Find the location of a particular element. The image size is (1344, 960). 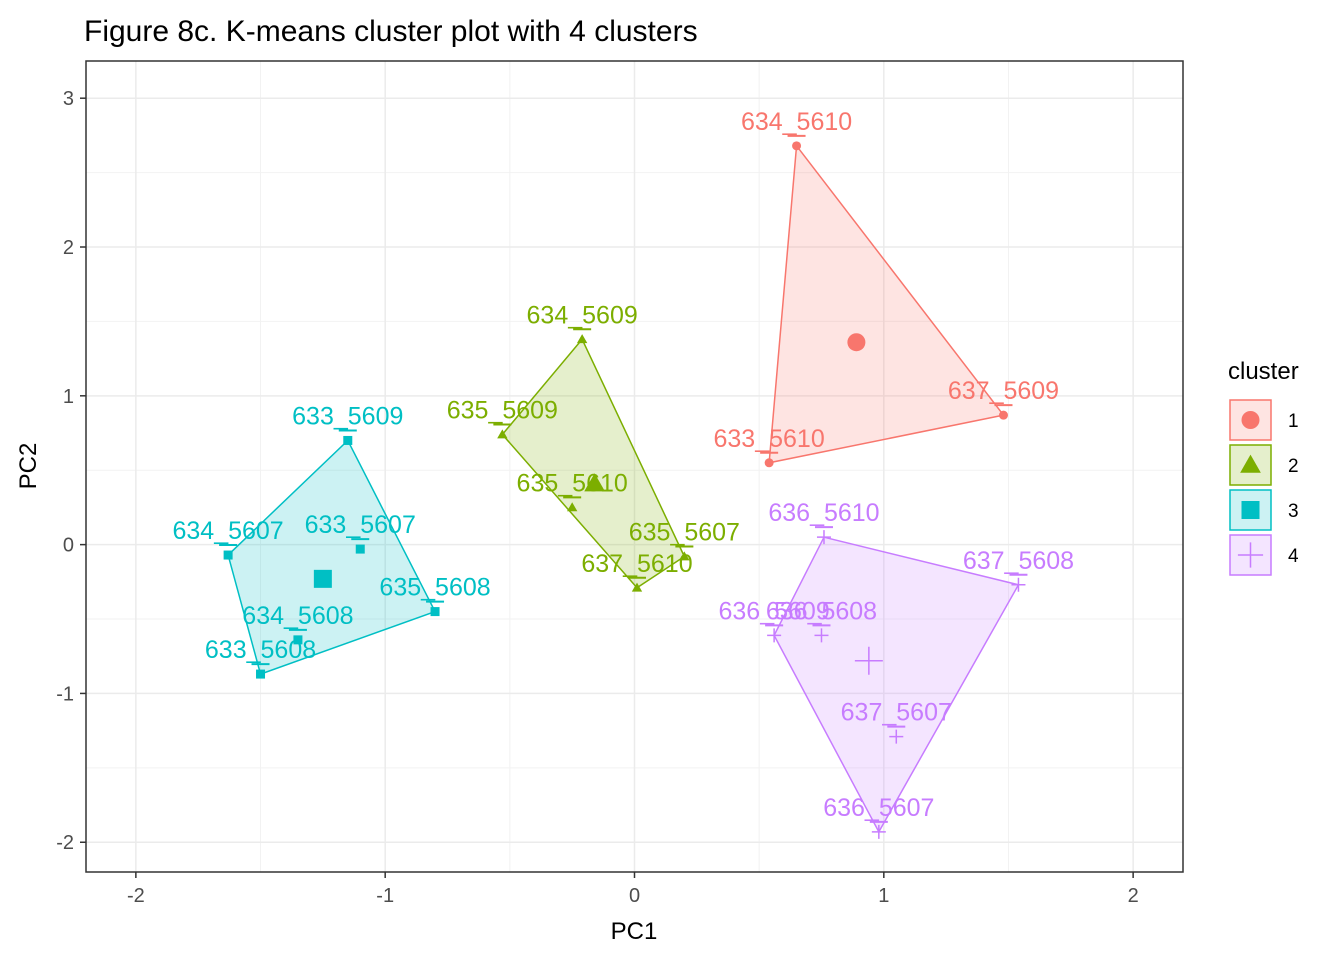

point-label: 633_5609 is located at coordinates (347, 416).